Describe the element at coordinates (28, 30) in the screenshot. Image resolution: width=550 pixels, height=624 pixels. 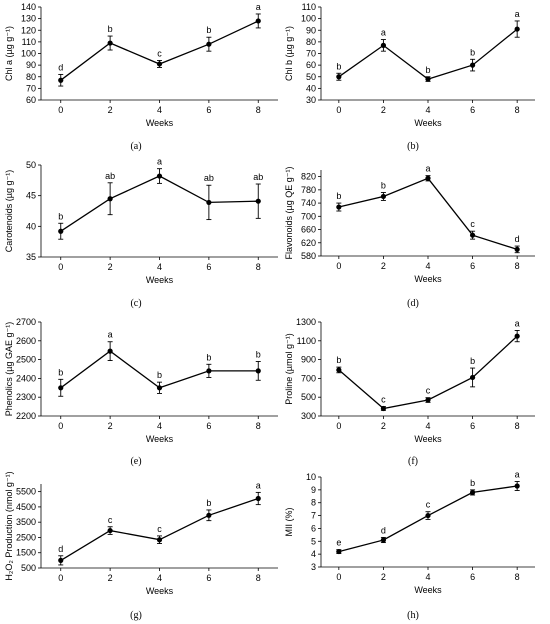
I see `y-tick-label: 120` at that location.